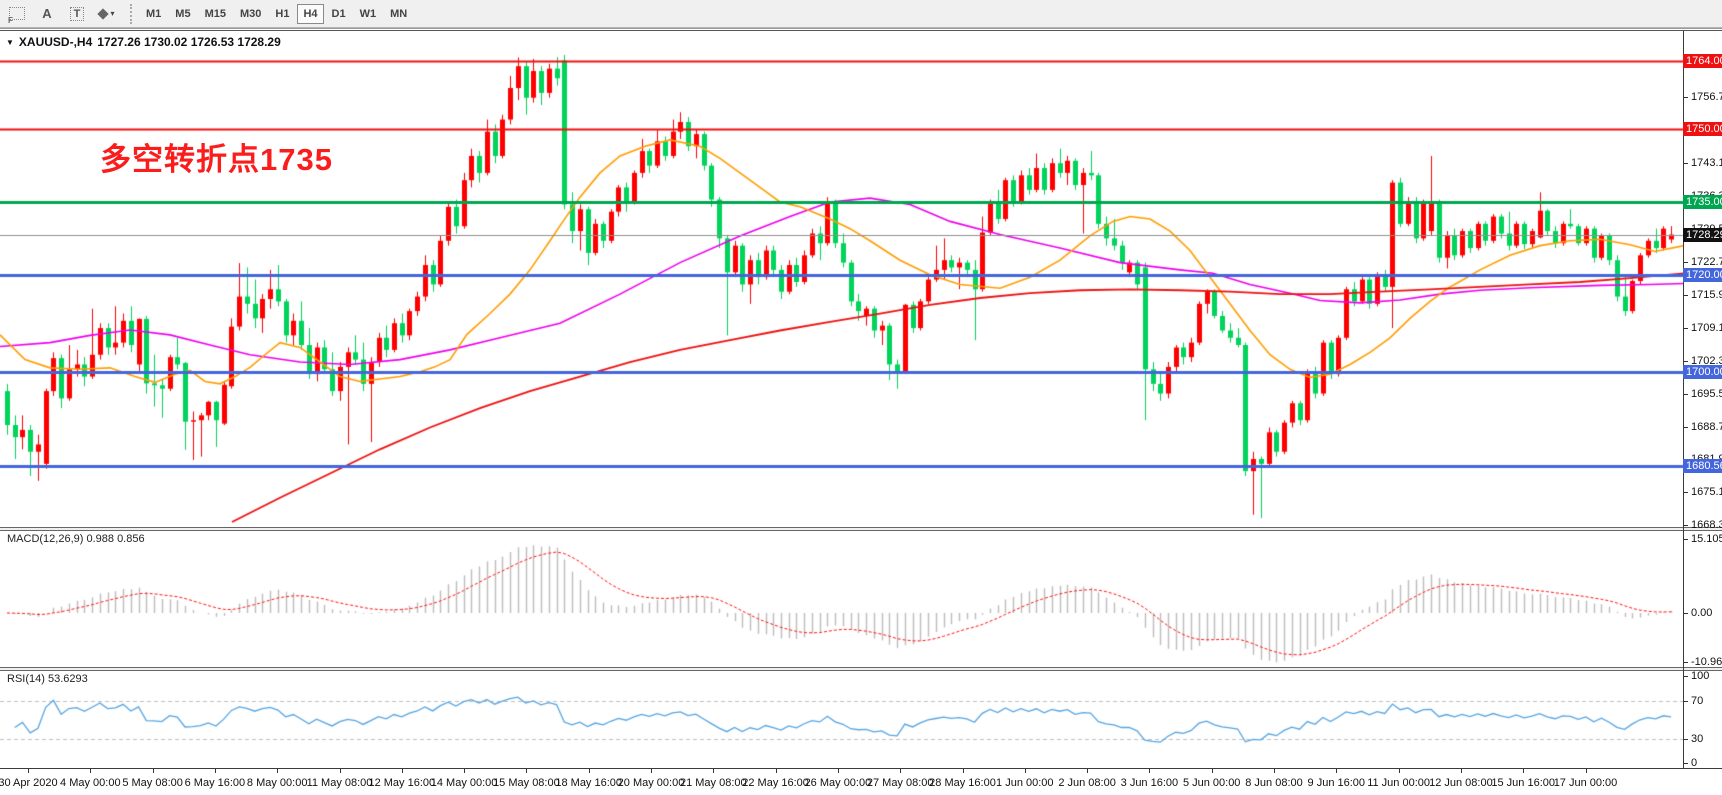 The image size is (1722, 795). Describe the element at coordinates (215, 13) in the screenshot. I see `timeframe-button-m15: M15` at that location.